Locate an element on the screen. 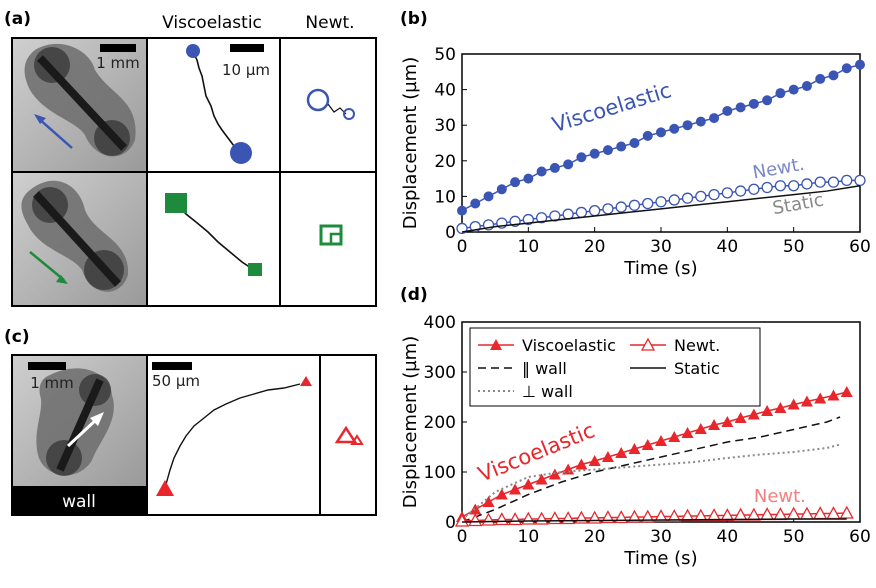 This screenshot has height=588, width=876. x-tick-label: 10 is located at coordinates (529, 537).